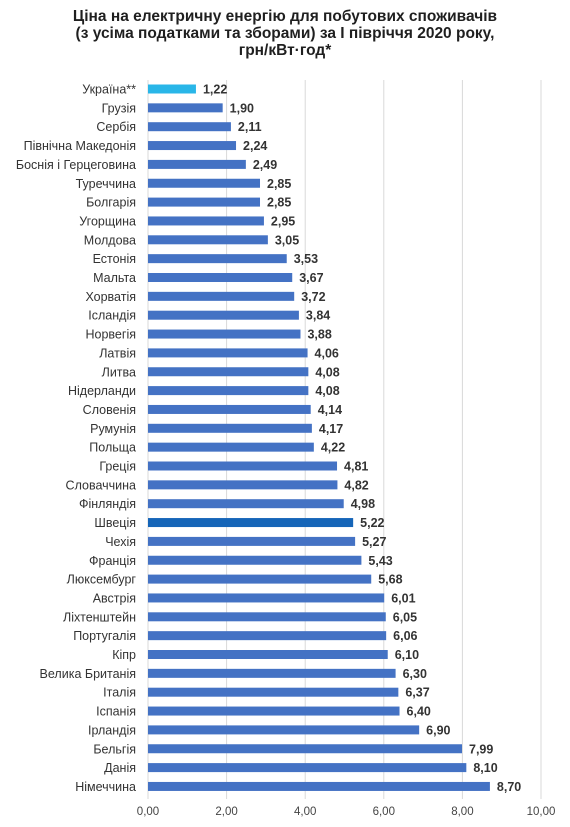  What do you see at coordinates (285, 50) in the screenshot?
I see `chart-title-line-3: грн/кВт·год*` at bounding box center [285, 50].